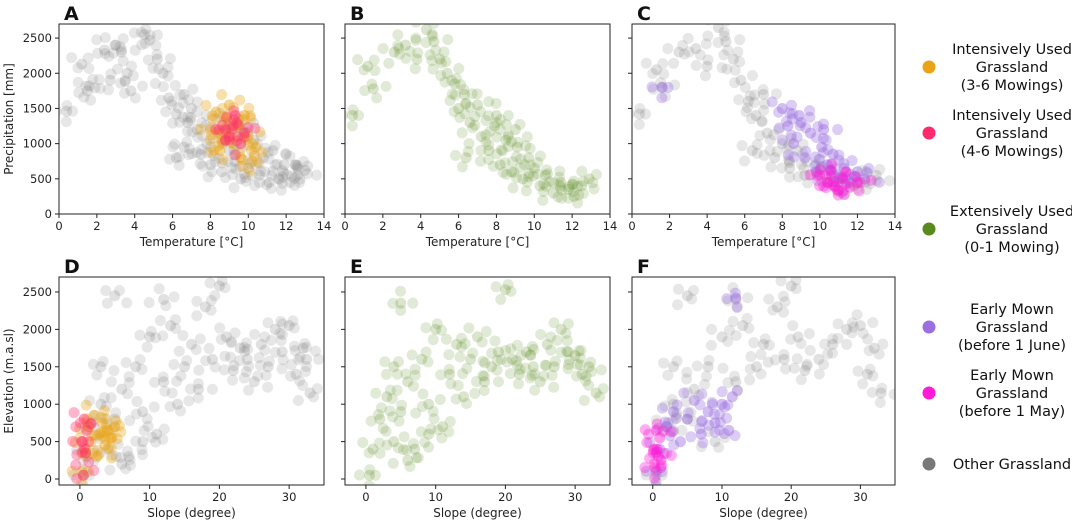  Describe the element at coordinates (722, 497) in the screenshot. I see `x-tick-label: 10` at that location.